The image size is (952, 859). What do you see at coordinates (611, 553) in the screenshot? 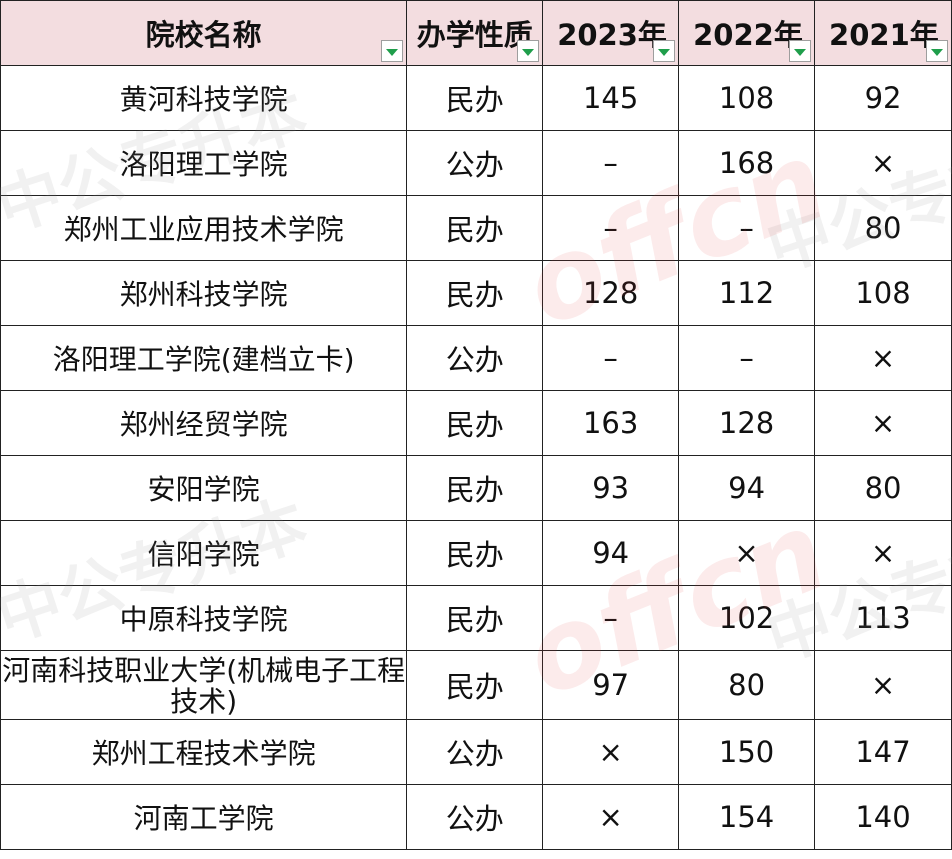
I see `cell-2023: 94` at bounding box center [611, 553].